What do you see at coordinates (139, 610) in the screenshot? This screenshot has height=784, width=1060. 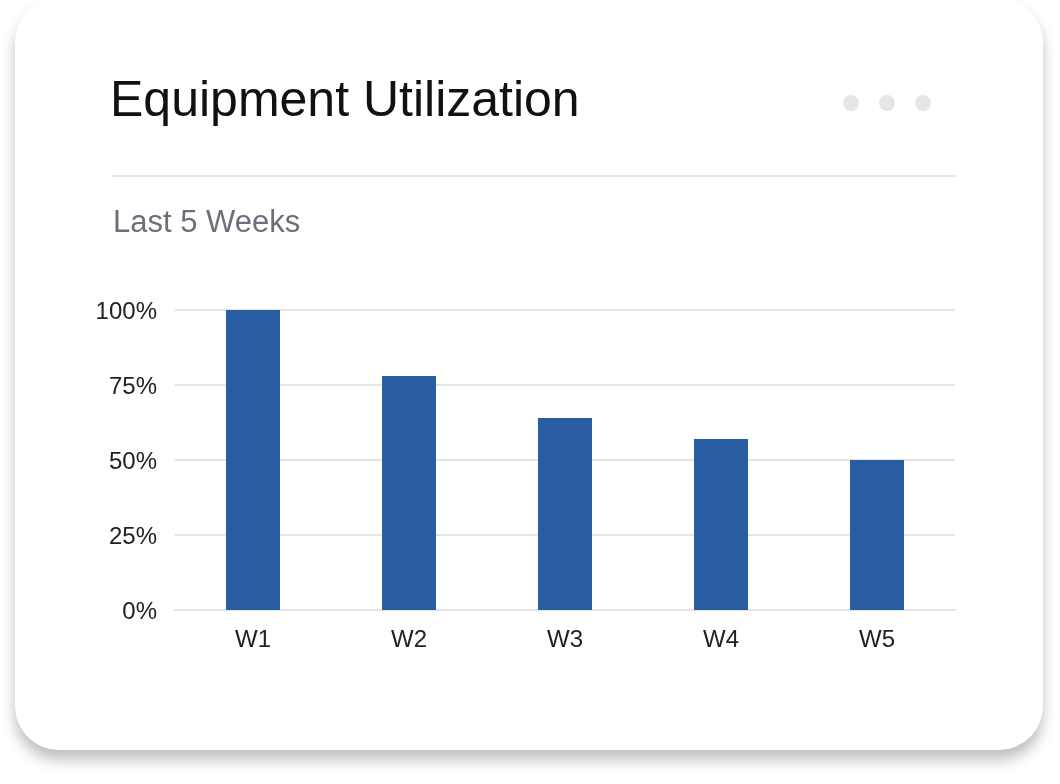 I see `y-tick-label: 0%` at bounding box center [139, 610].